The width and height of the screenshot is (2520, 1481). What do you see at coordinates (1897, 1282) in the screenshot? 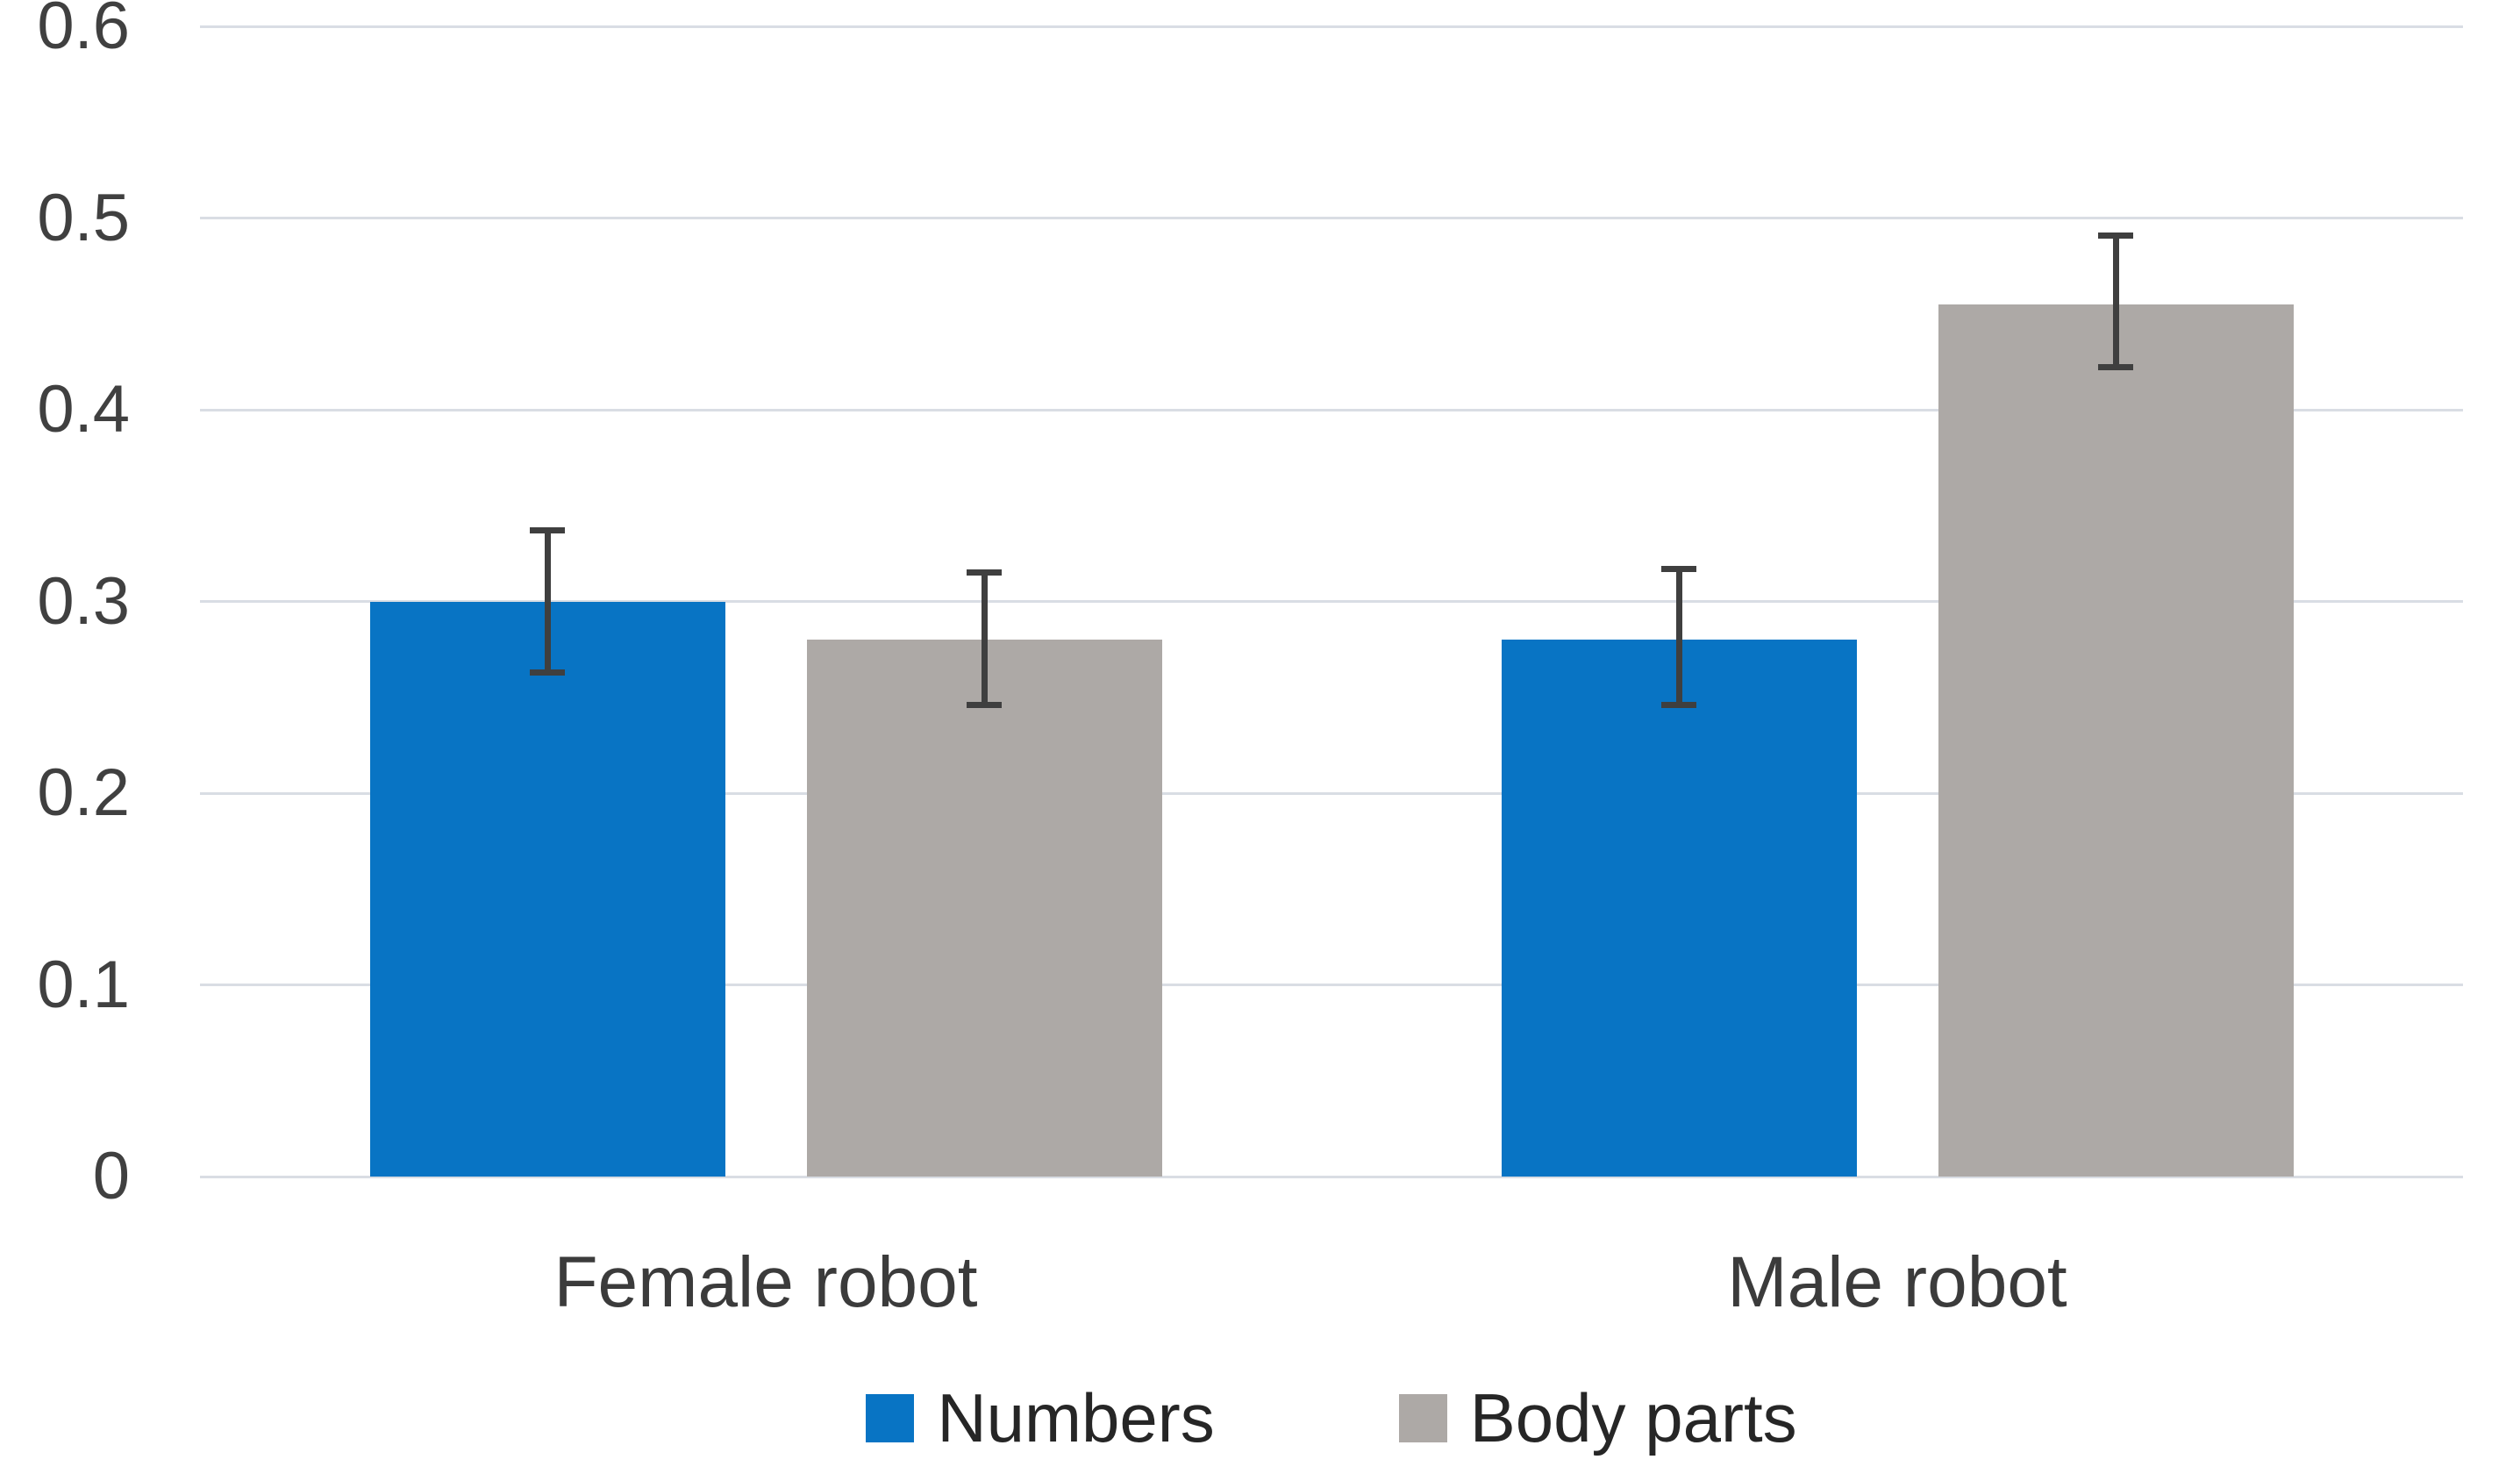
I see `category-label-male-robot: Male robot` at bounding box center [1897, 1282].